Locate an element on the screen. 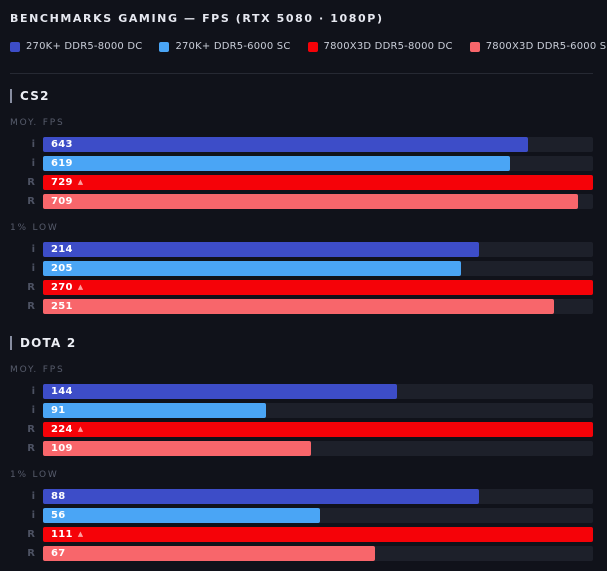  legend-item: 270K+ DDR5-8000 DC is located at coordinates (76, 46).